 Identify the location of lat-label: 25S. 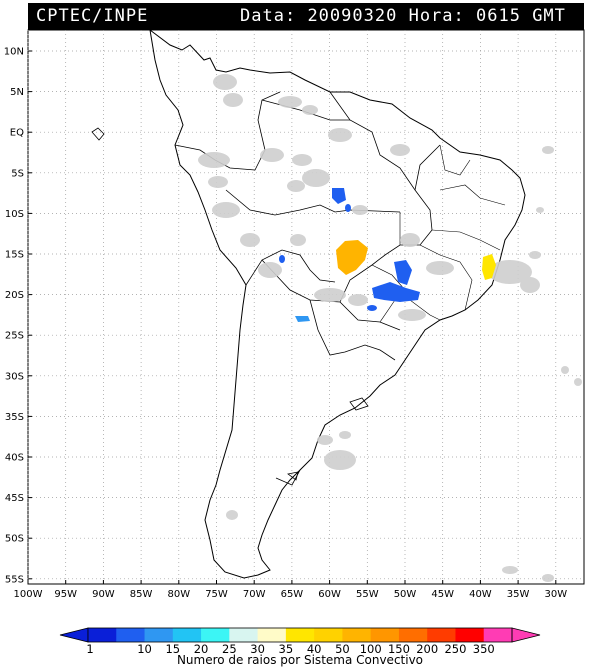
(14, 336).